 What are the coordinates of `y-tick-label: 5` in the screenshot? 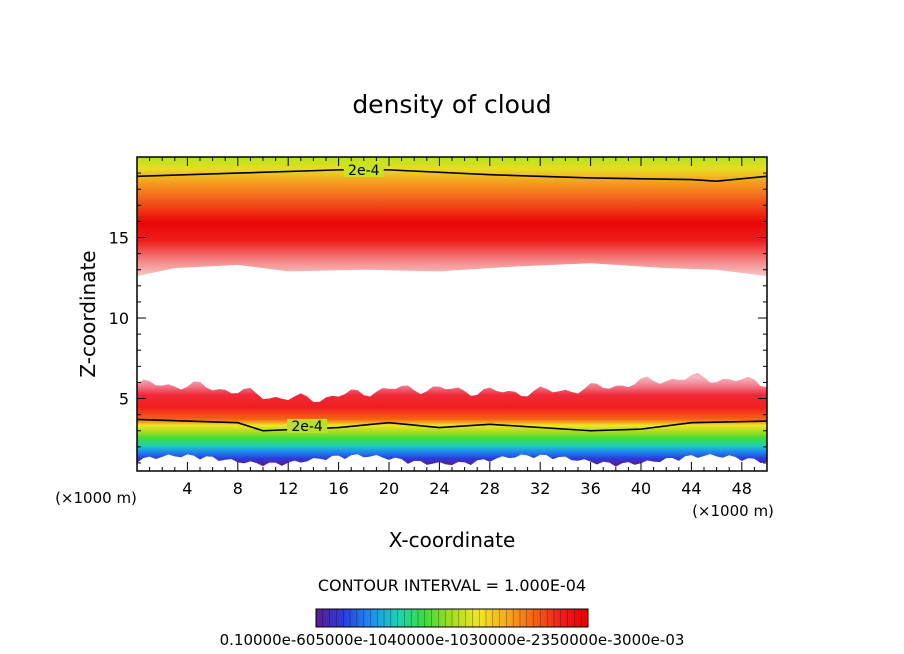 It's located at (124, 399).